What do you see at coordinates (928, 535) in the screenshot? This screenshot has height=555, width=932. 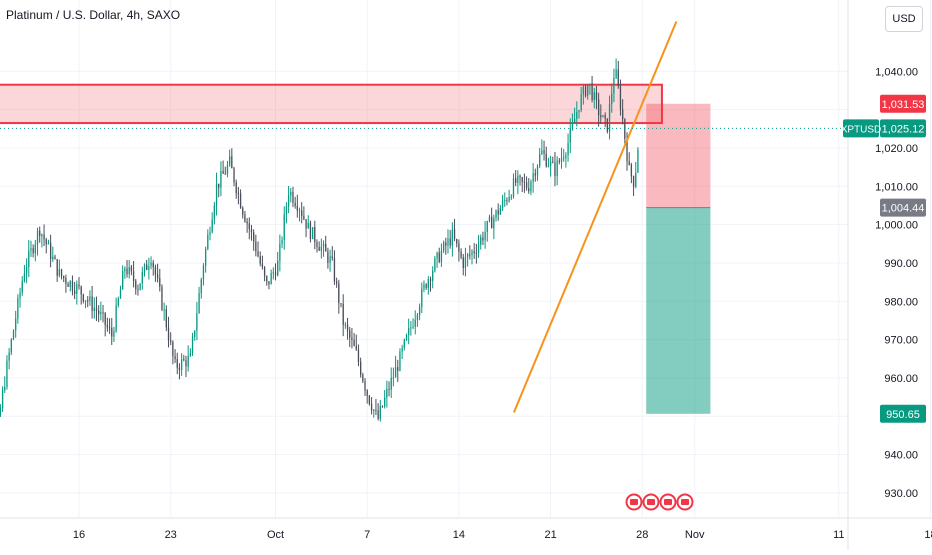 I see `x-tick-label: 18` at bounding box center [928, 535].